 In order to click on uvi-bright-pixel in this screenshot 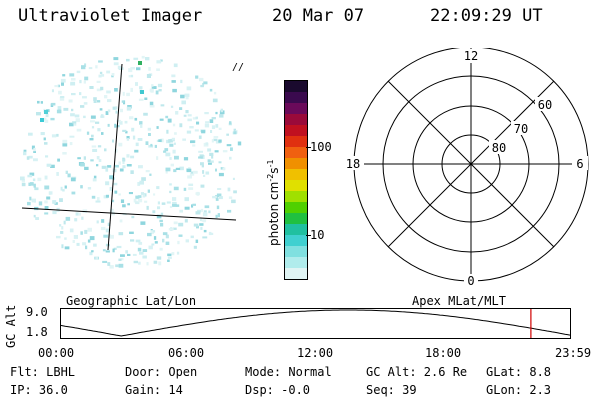, I will do `click(142, 92)`.